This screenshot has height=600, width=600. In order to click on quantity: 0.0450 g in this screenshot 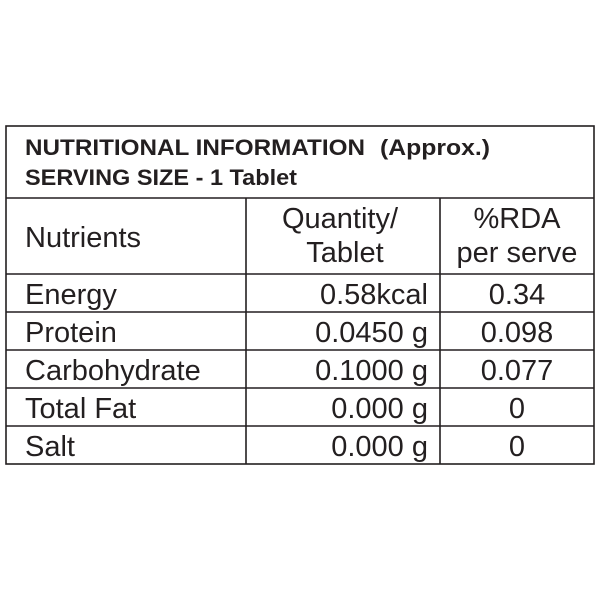, I will do `click(371, 333)`.